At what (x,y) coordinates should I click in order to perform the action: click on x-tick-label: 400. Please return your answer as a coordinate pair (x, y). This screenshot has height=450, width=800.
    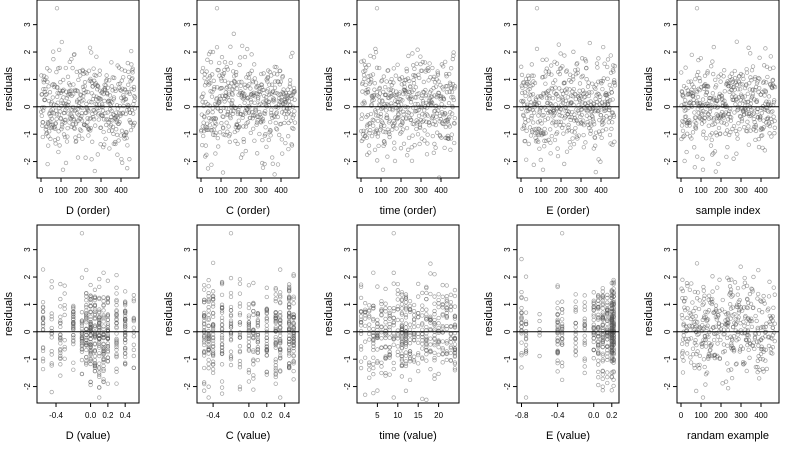
    Looking at the image, I should click on (281, 190).